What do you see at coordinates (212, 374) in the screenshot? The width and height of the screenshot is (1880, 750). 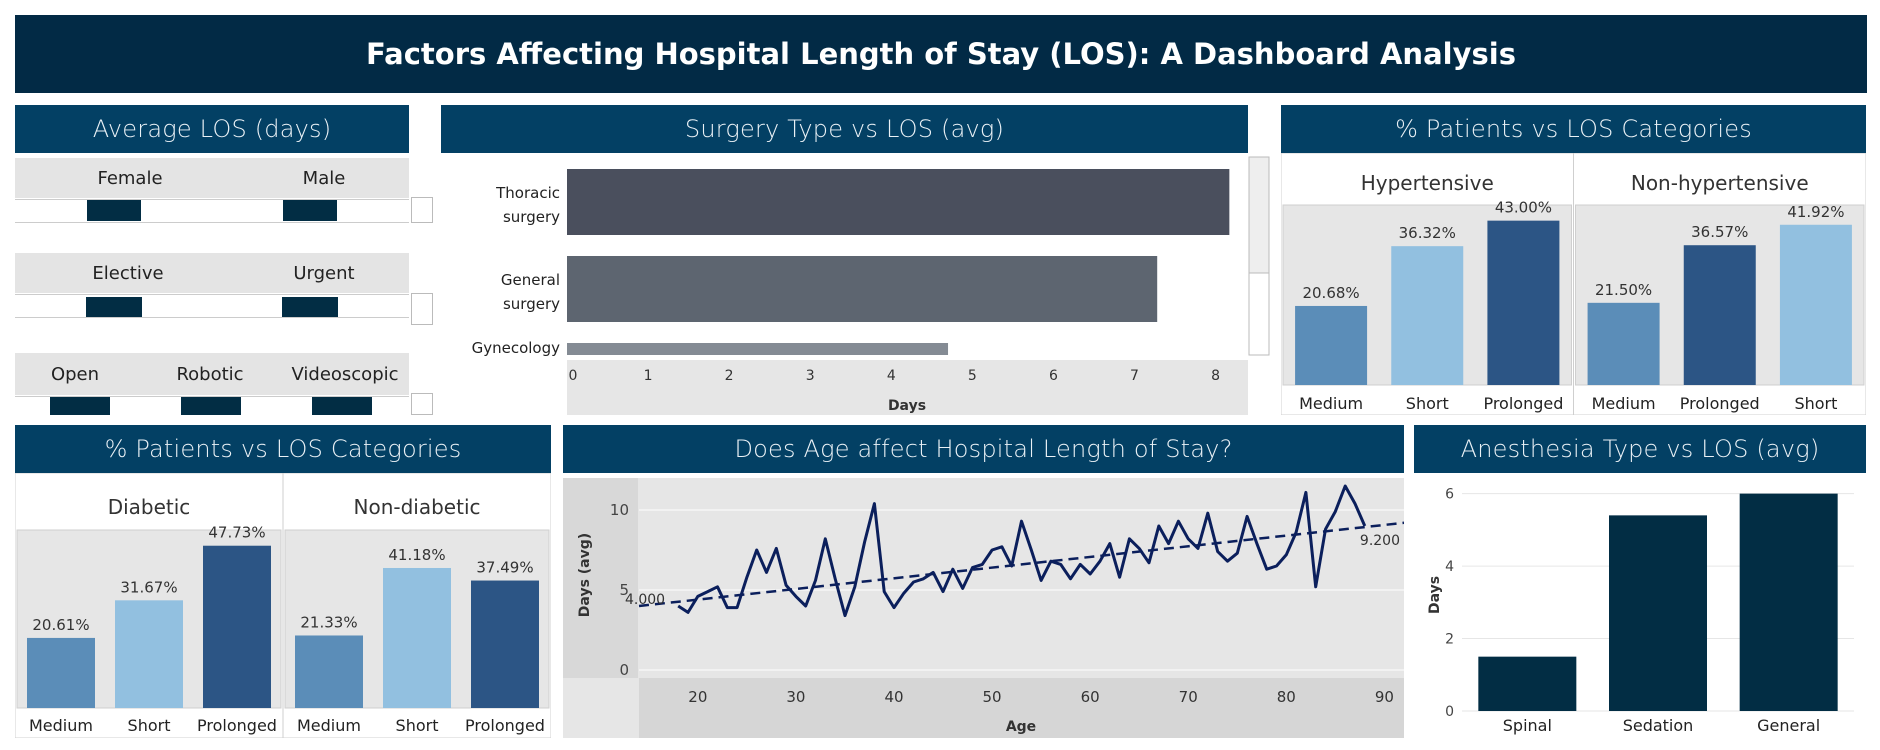 I see `approach-header-band` at bounding box center [212, 374].